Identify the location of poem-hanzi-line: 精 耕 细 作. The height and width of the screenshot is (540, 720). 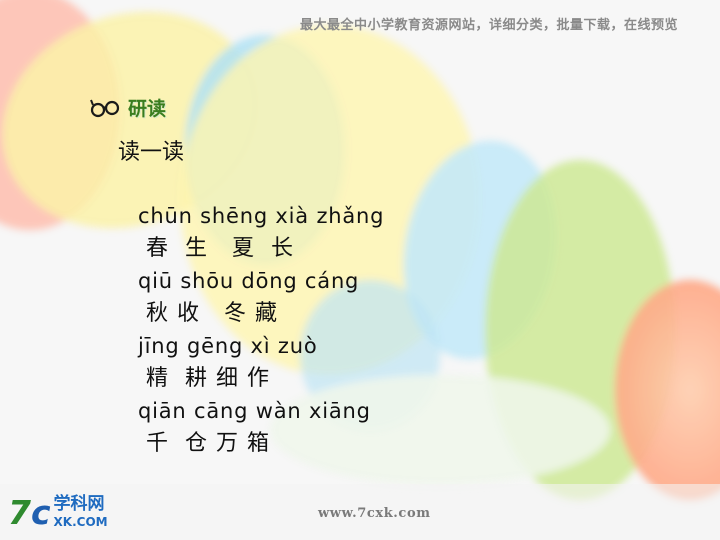
(204, 378).